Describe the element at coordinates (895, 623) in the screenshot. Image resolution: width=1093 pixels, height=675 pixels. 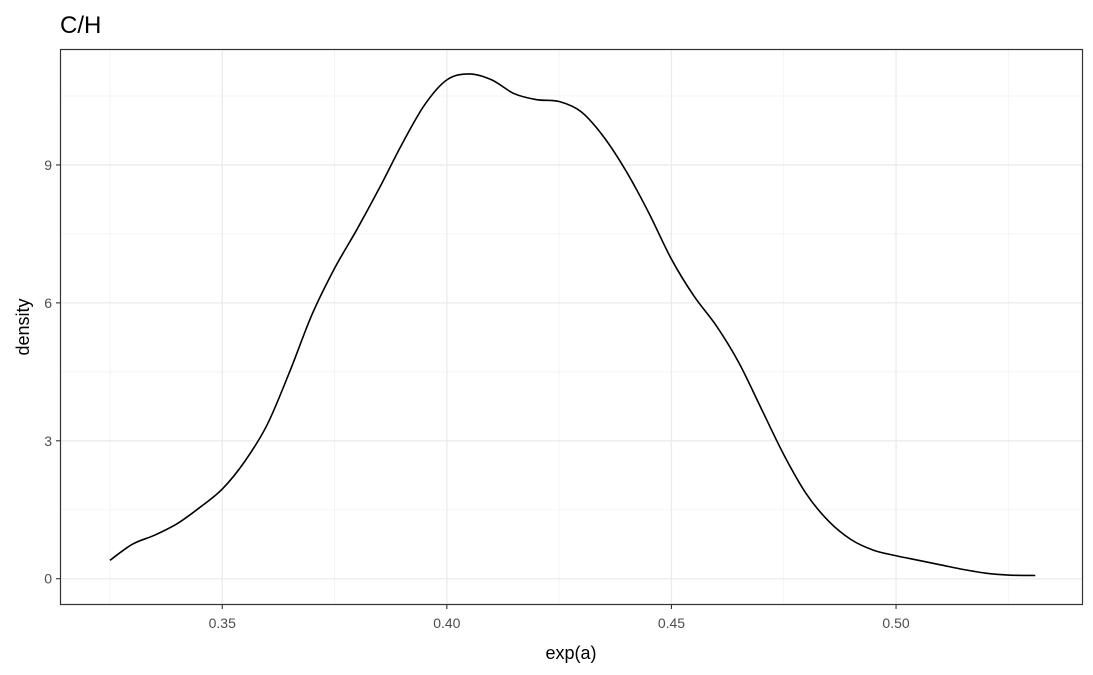
I see `x-tick-label: 0.50` at that location.